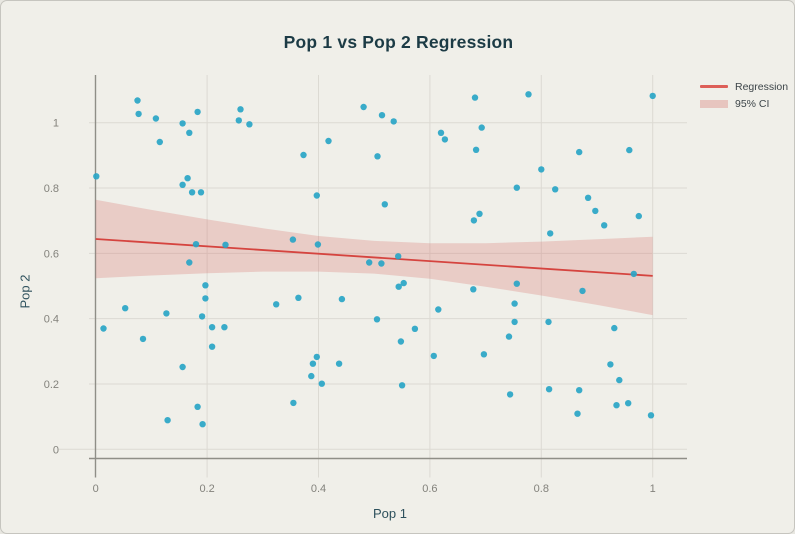 Image resolution: width=795 pixels, height=534 pixels. I want to click on x-tick-label: 0, so click(96, 489).